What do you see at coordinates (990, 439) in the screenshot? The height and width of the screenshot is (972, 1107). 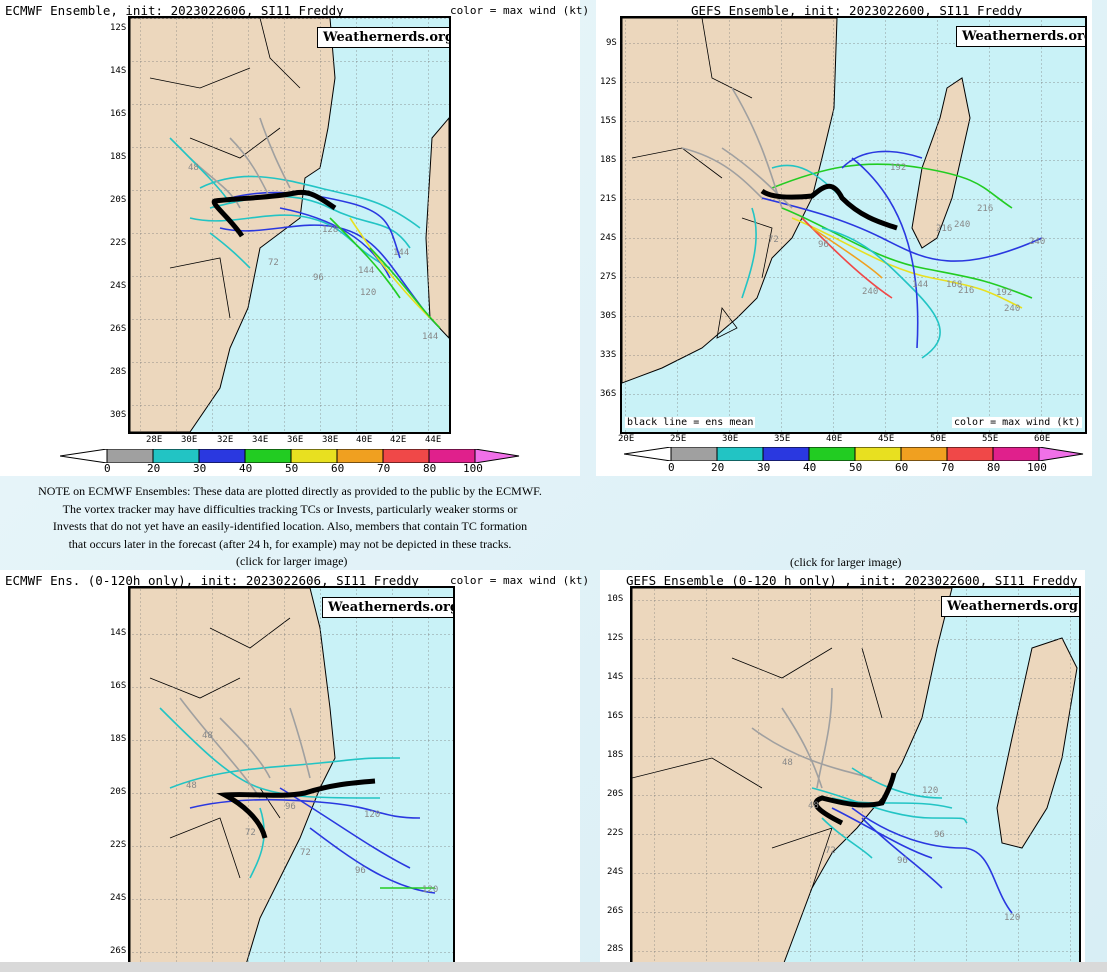 I see `lon-label: 55E` at bounding box center [990, 439].